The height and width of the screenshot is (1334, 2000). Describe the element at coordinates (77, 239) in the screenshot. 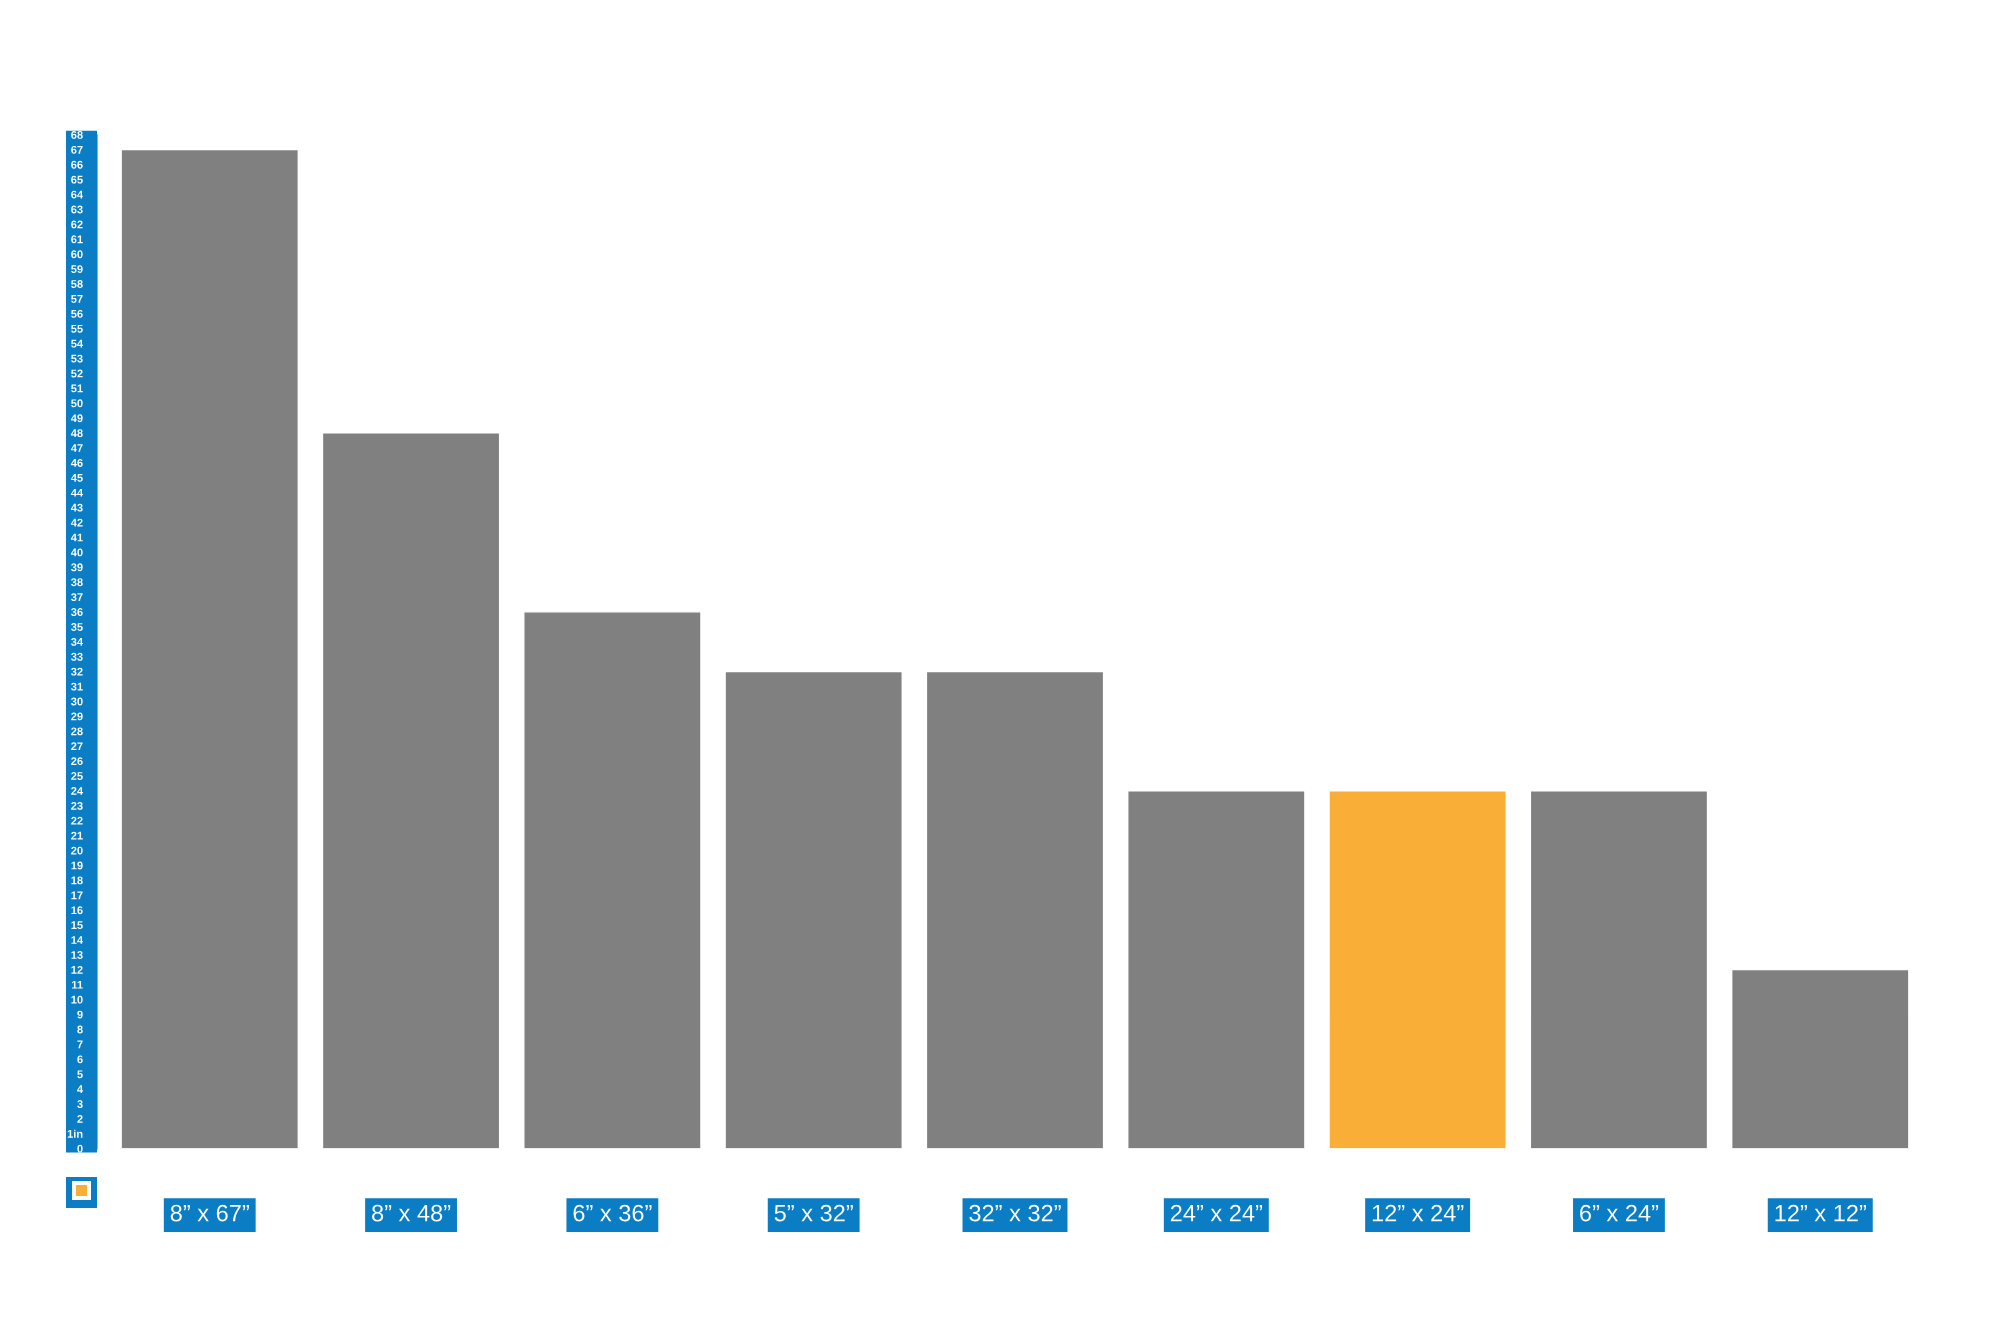

I see `y-tick-label: 61` at that location.